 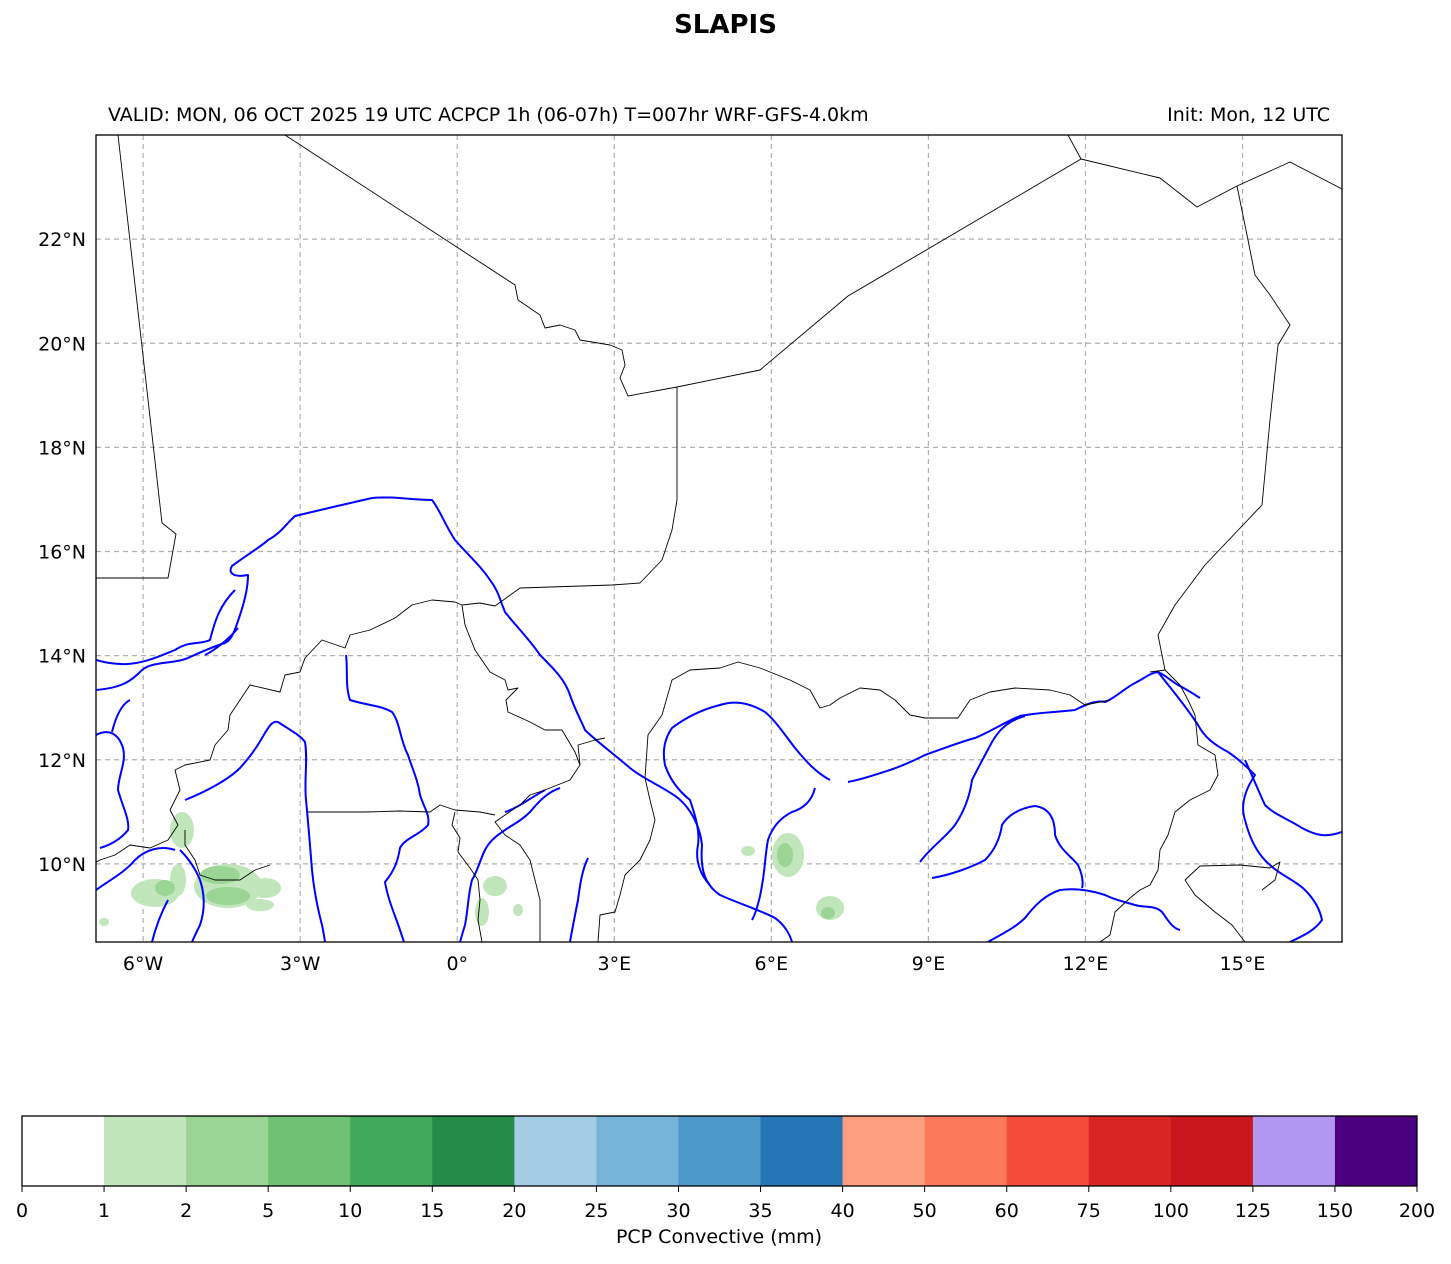 I want to click on lon-tick-label: 0°, so click(x=457, y=964).